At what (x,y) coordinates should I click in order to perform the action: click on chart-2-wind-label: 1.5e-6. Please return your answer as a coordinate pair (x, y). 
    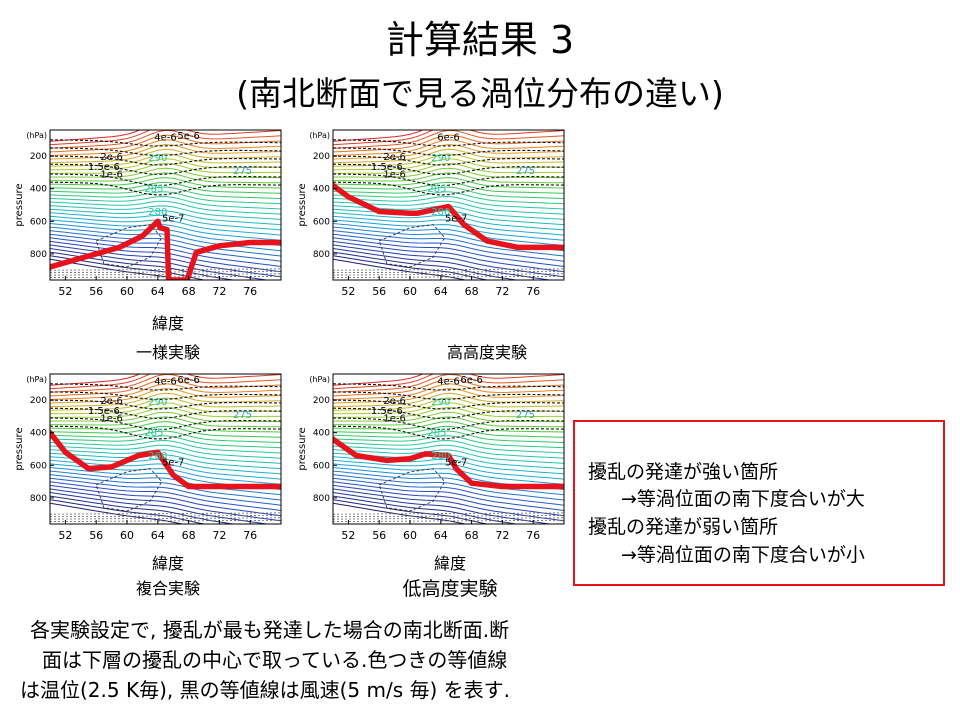
    Looking at the image, I should click on (104, 411).